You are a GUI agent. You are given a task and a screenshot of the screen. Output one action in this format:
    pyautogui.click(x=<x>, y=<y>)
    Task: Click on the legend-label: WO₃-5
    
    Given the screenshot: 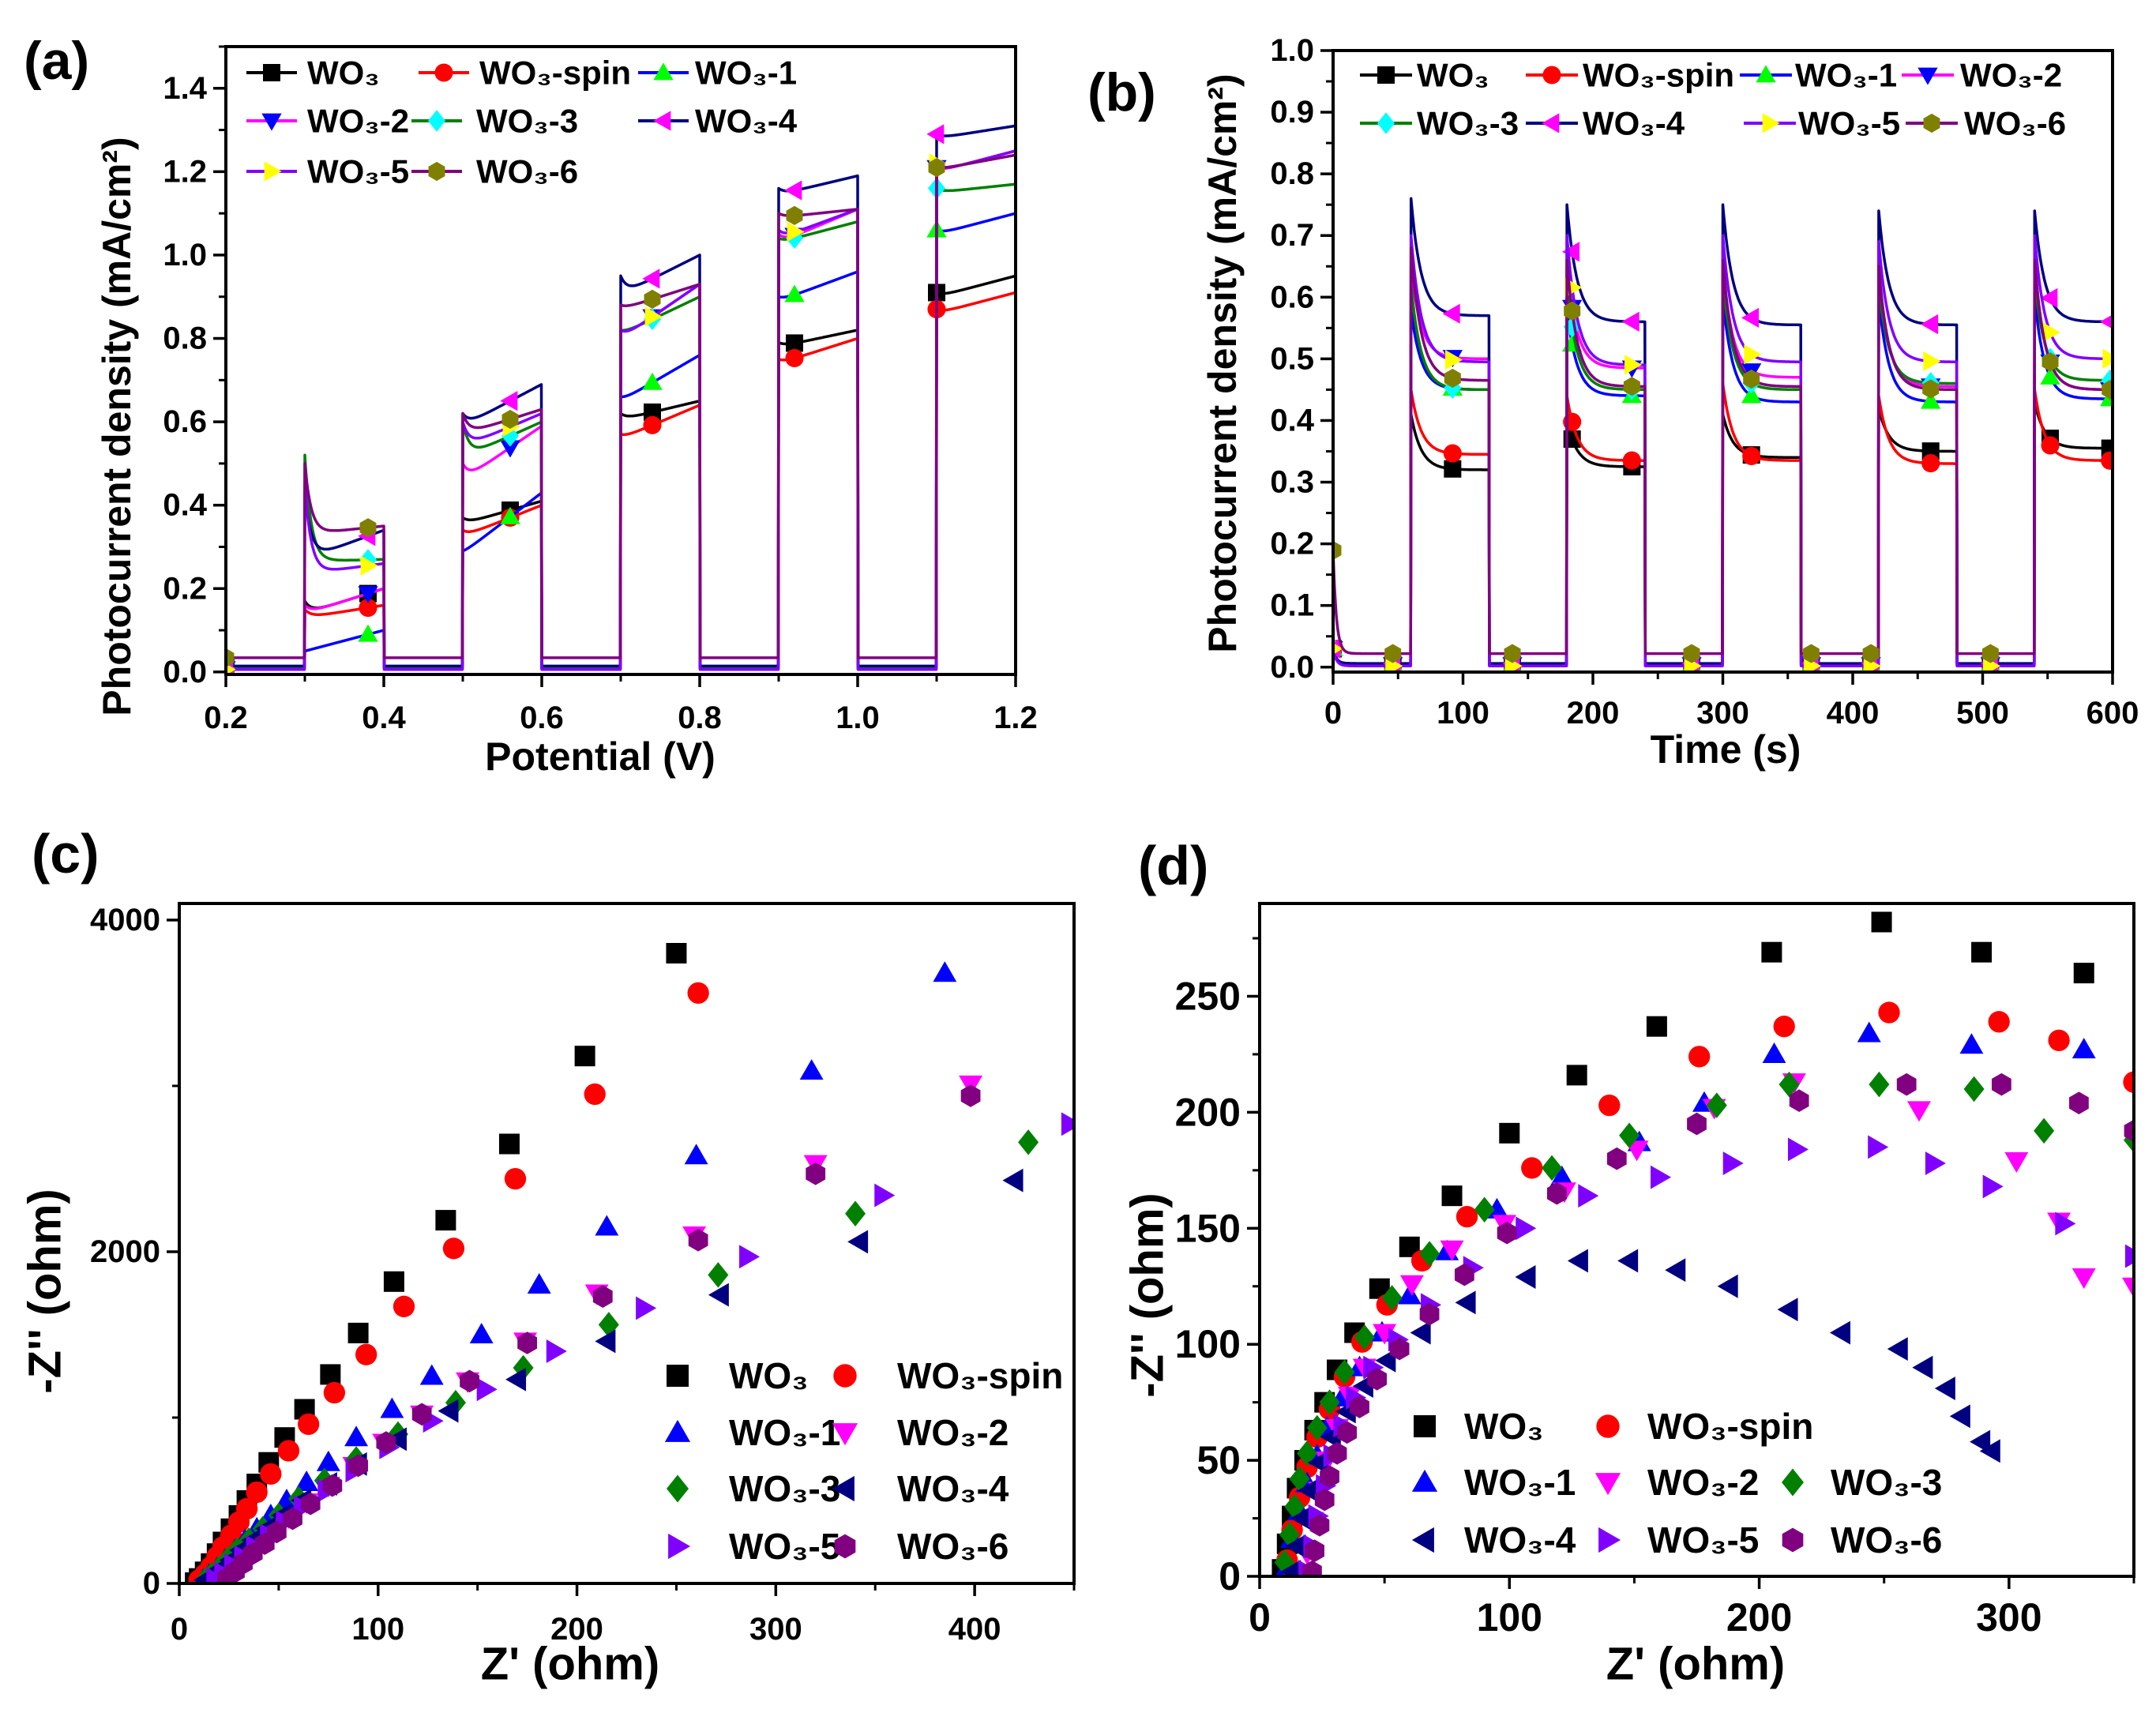 What is the action you would take?
    pyautogui.click(x=784, y=1546)
    